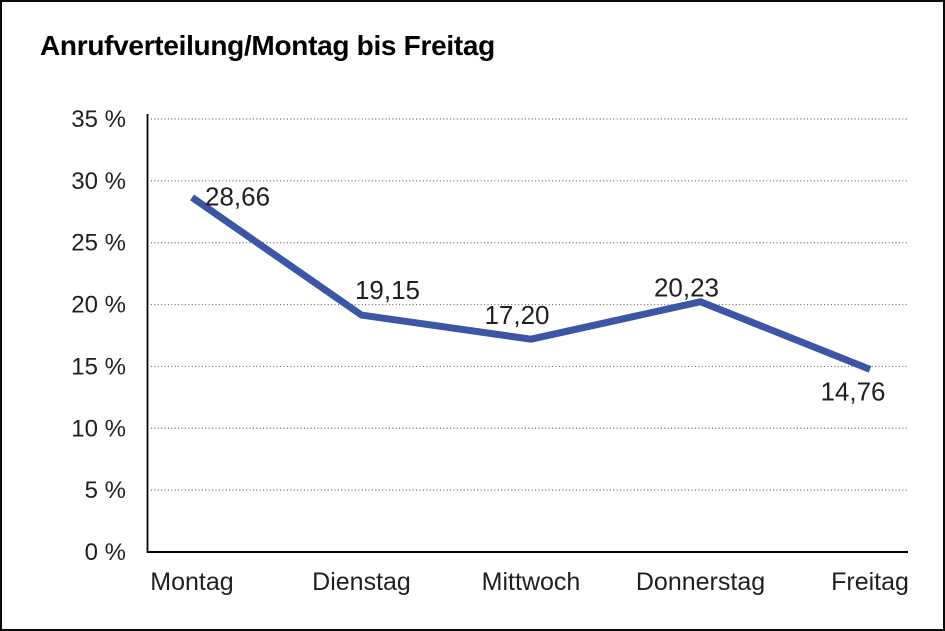  I want to click on data-point-label: 14,76, so click(852, 391).